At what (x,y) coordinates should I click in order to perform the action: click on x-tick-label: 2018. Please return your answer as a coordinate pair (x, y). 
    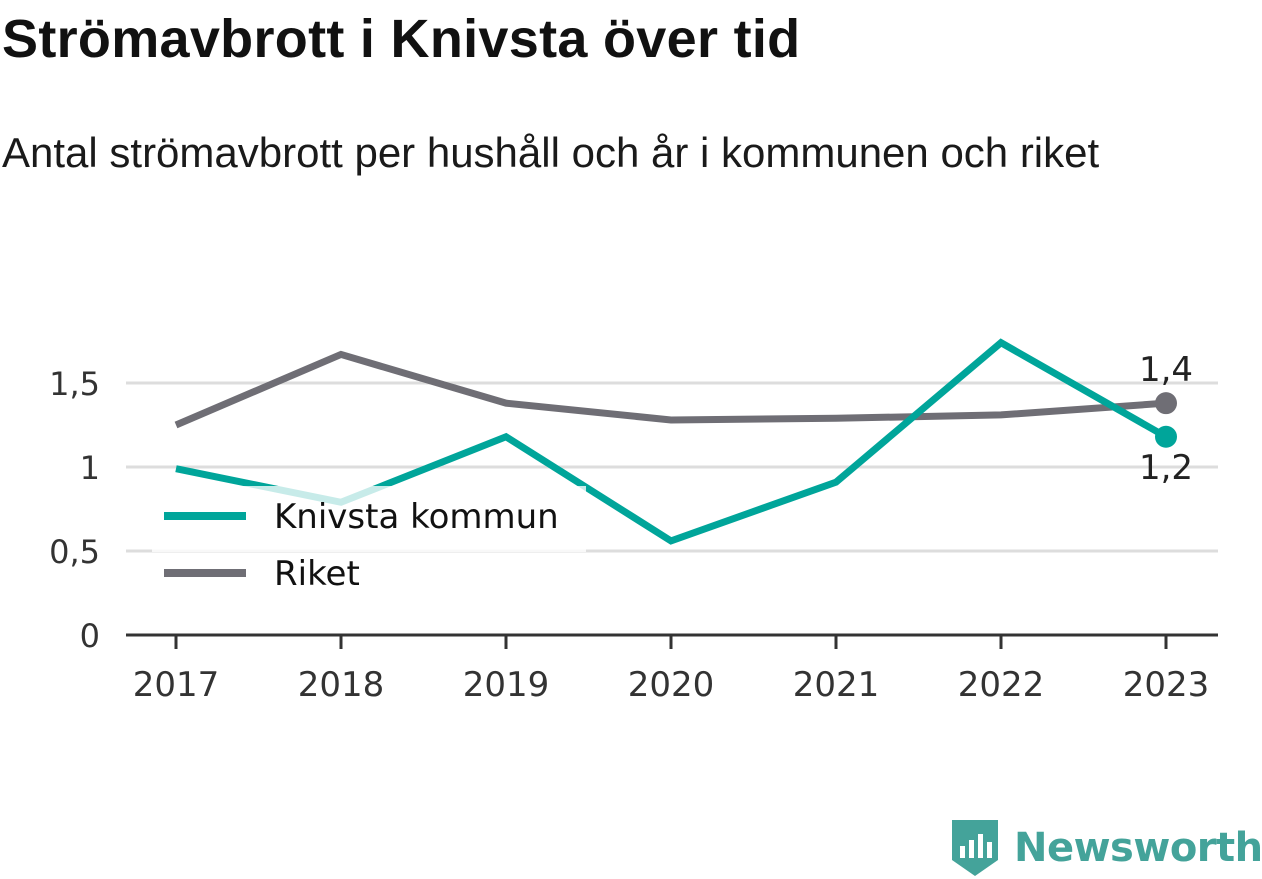
    Looking at the image, I should click on (341, 685).